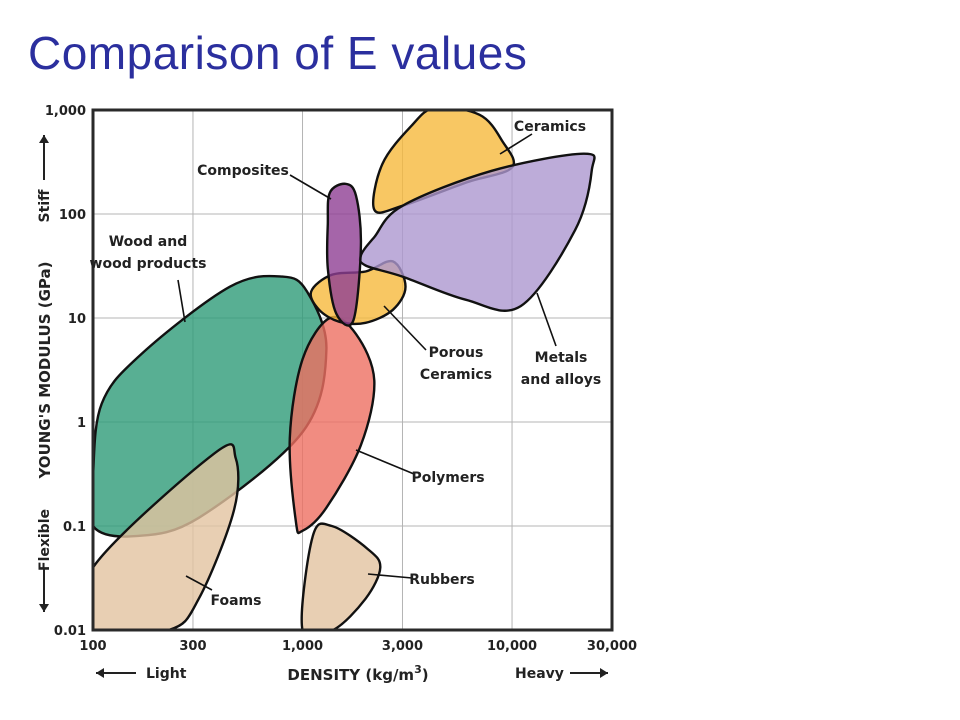 This screenshot has width=960, height=720. What do you see at coordinates (402, 646) in the screenshot?
I see `x-tick-label: 3,000` at bounding box center [402, 646].